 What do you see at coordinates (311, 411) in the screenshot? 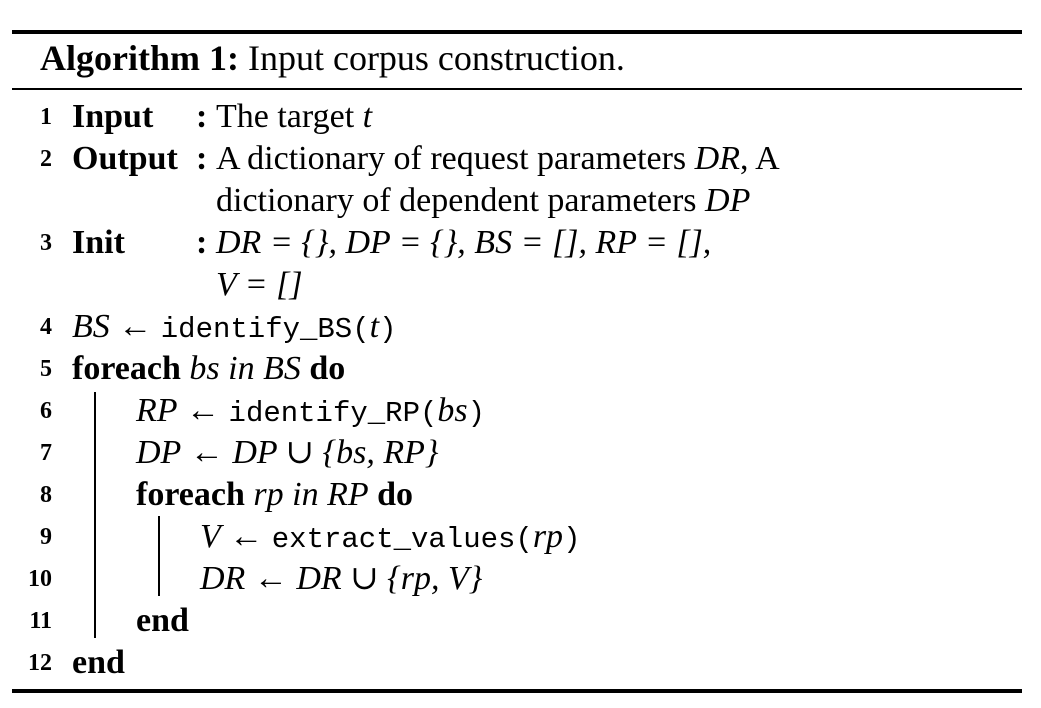
I see `step-identify-rp: RP ← identify_RP(bs)` at bounding box center [311, 411].